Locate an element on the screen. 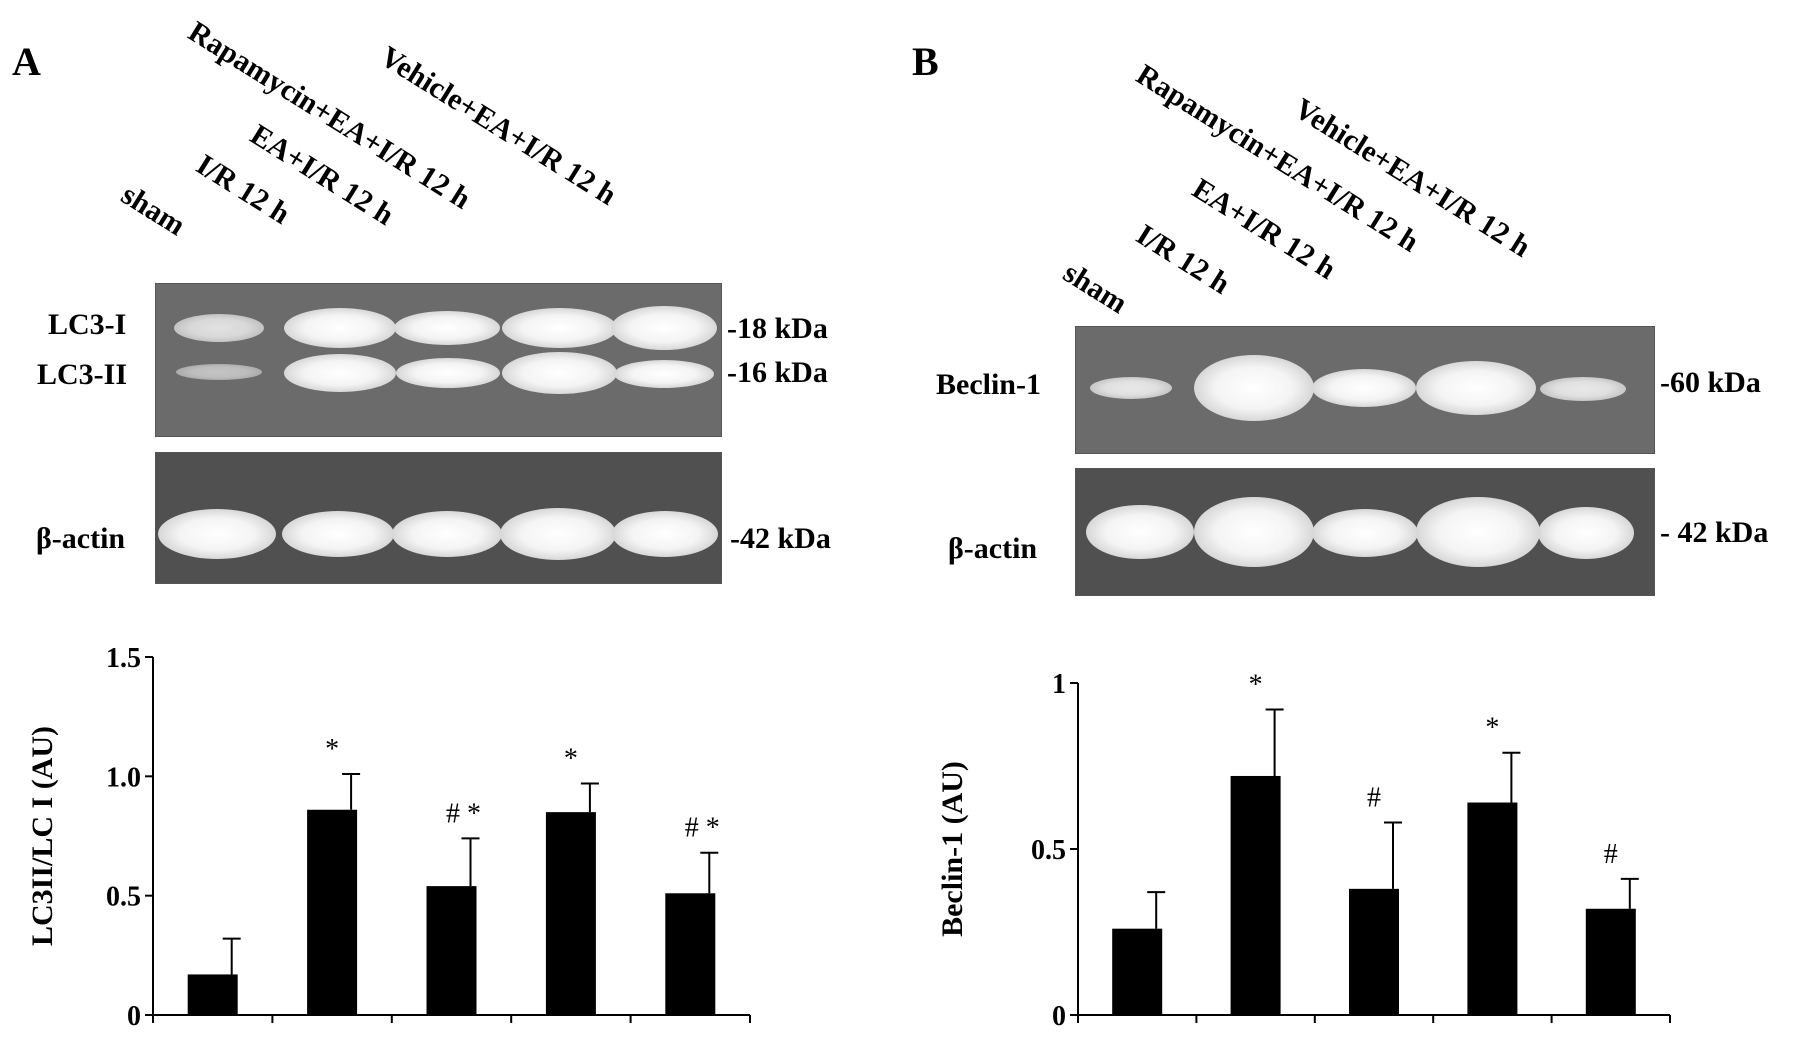  blot-a-actin is located at coordinates (438, 518).